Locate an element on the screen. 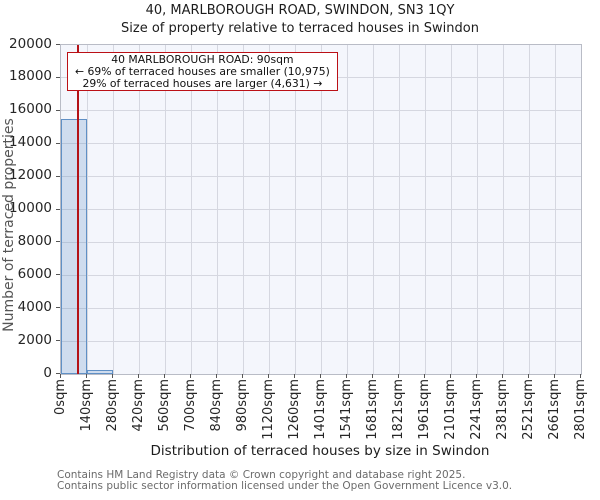 The image size is (600, 500). y-tick-label: 0 is located at coordinates (47, 372).